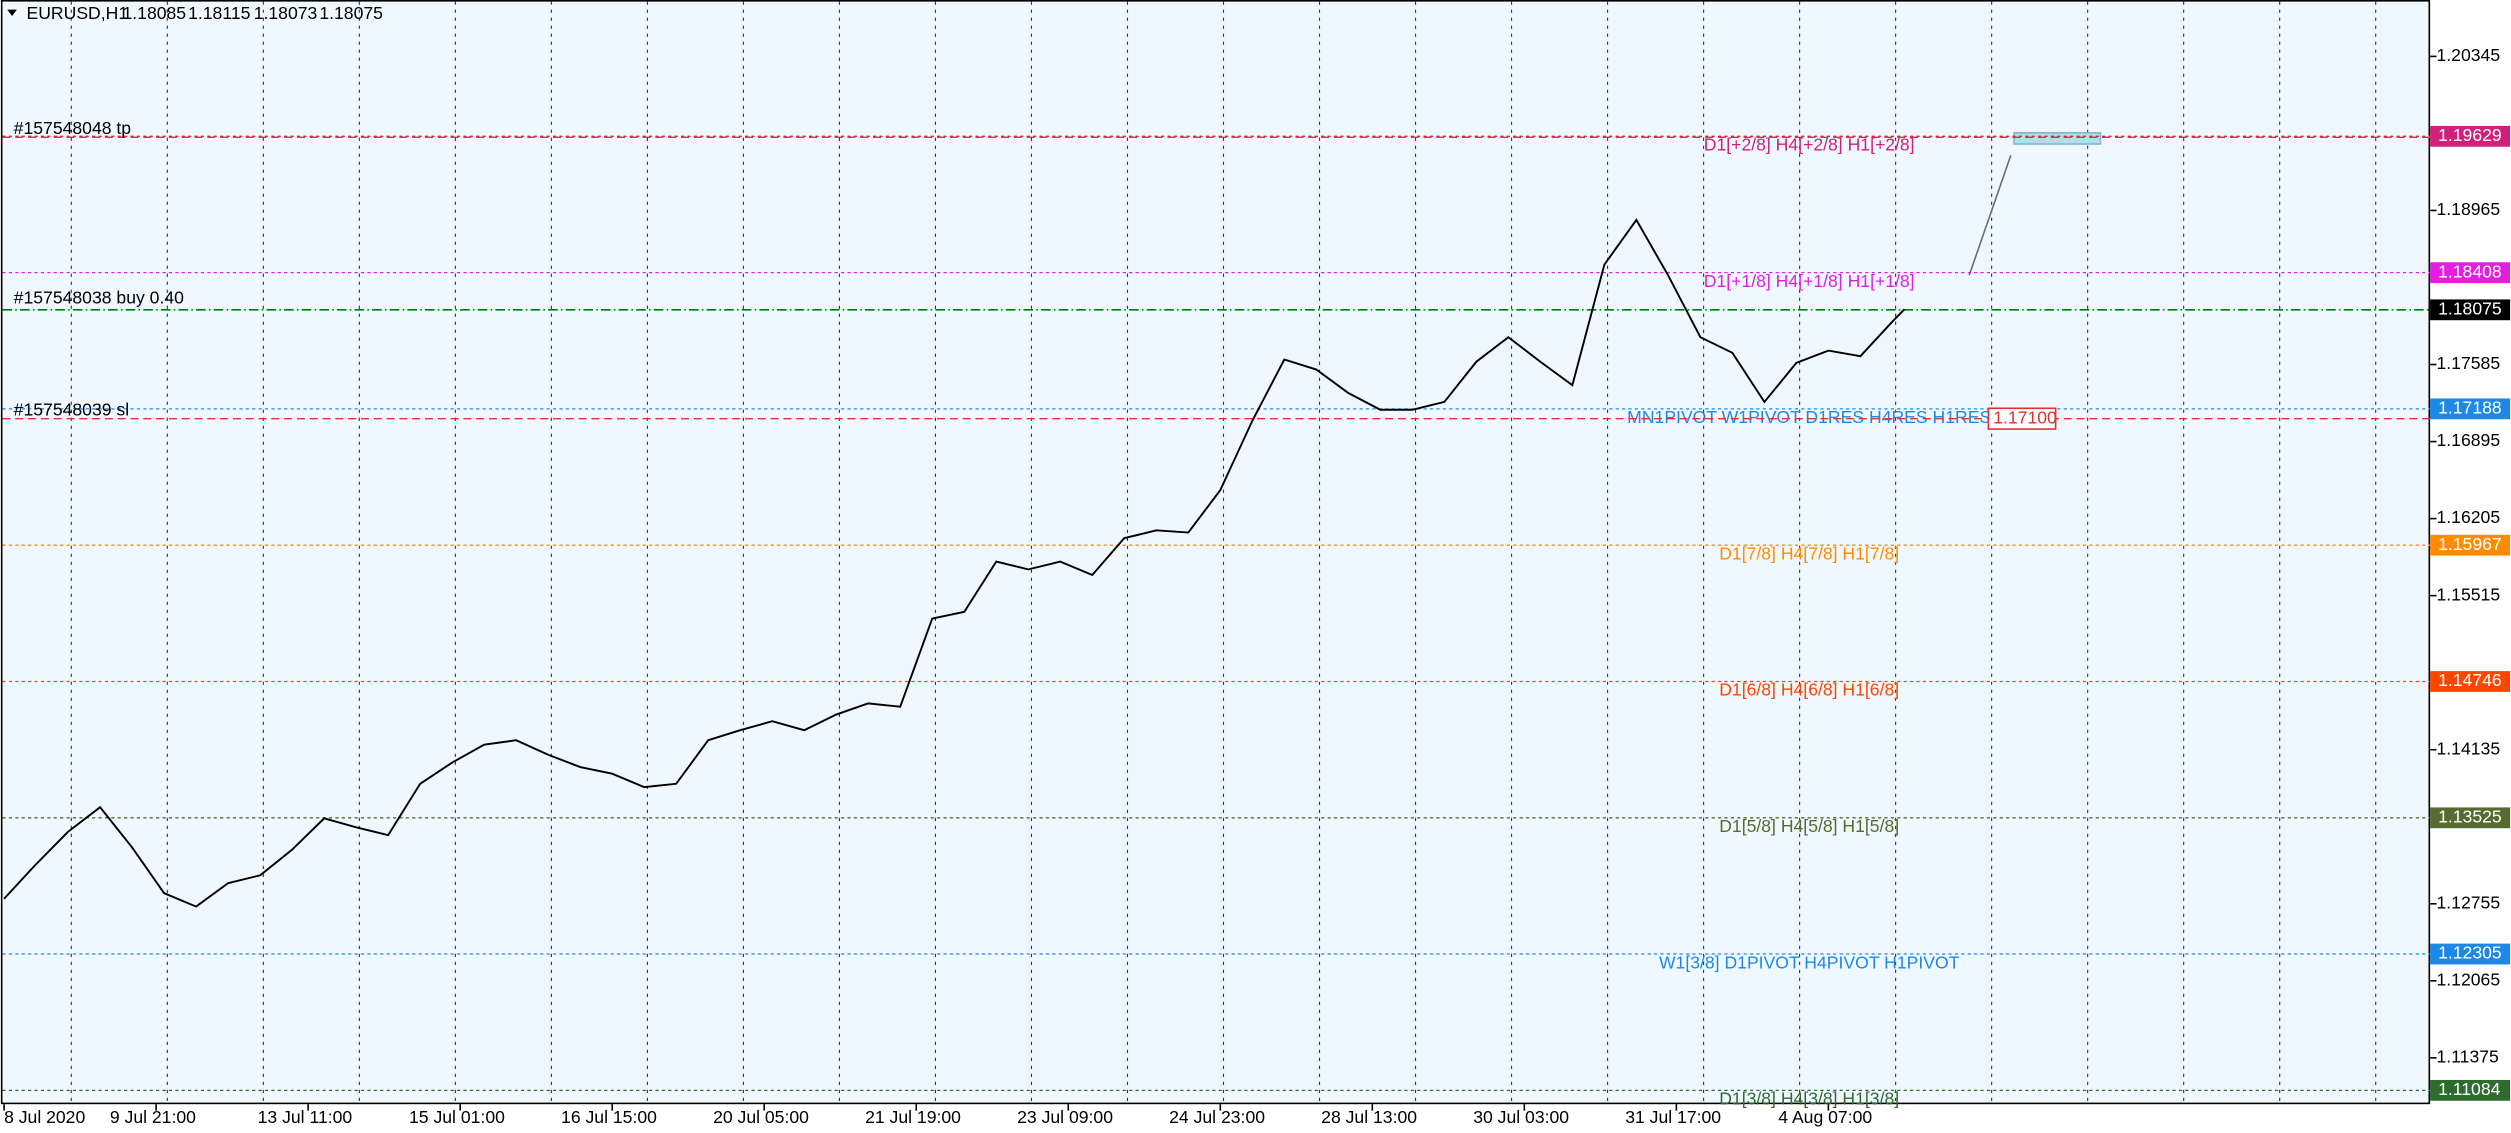  Describe the element at coordinates (2469, 517) in the screenshot. I see `y-tick-label: 1.16205` at that location.